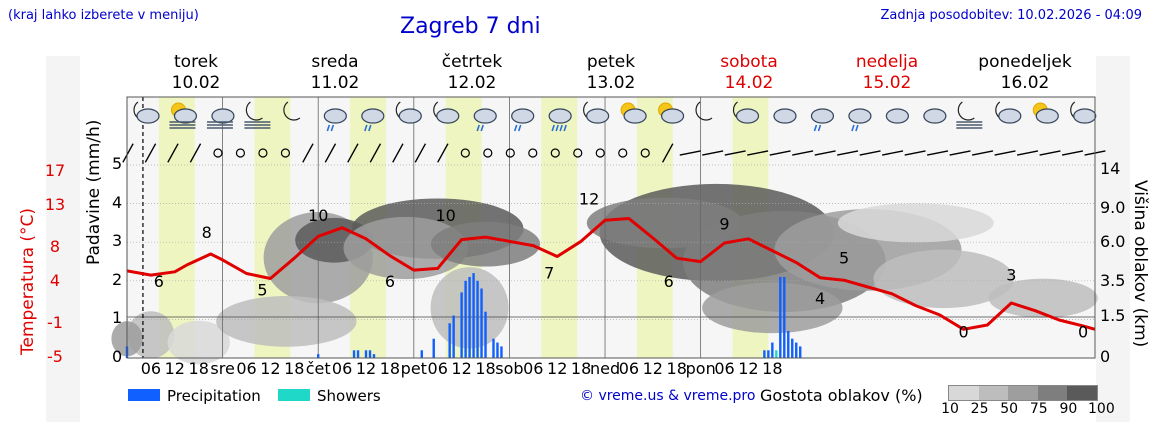 This screenshot has width=1152, height=443. Describe the element at coordinates (55, 280) in the screenshot. I see `temperature-tick-label: 4` at that location.